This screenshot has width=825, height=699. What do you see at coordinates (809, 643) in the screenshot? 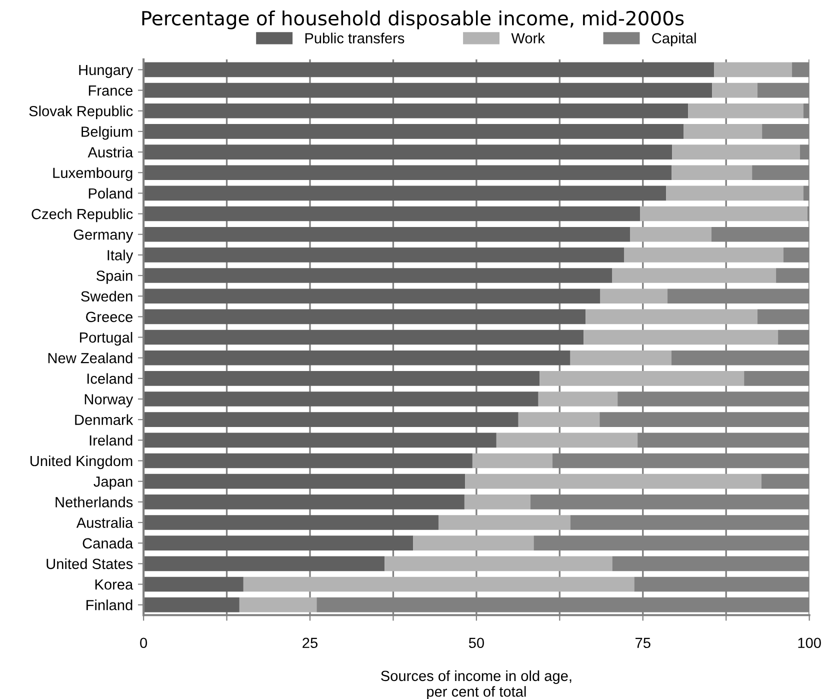
I see `x-tick-label: 100` at bounding box center [809, 643].